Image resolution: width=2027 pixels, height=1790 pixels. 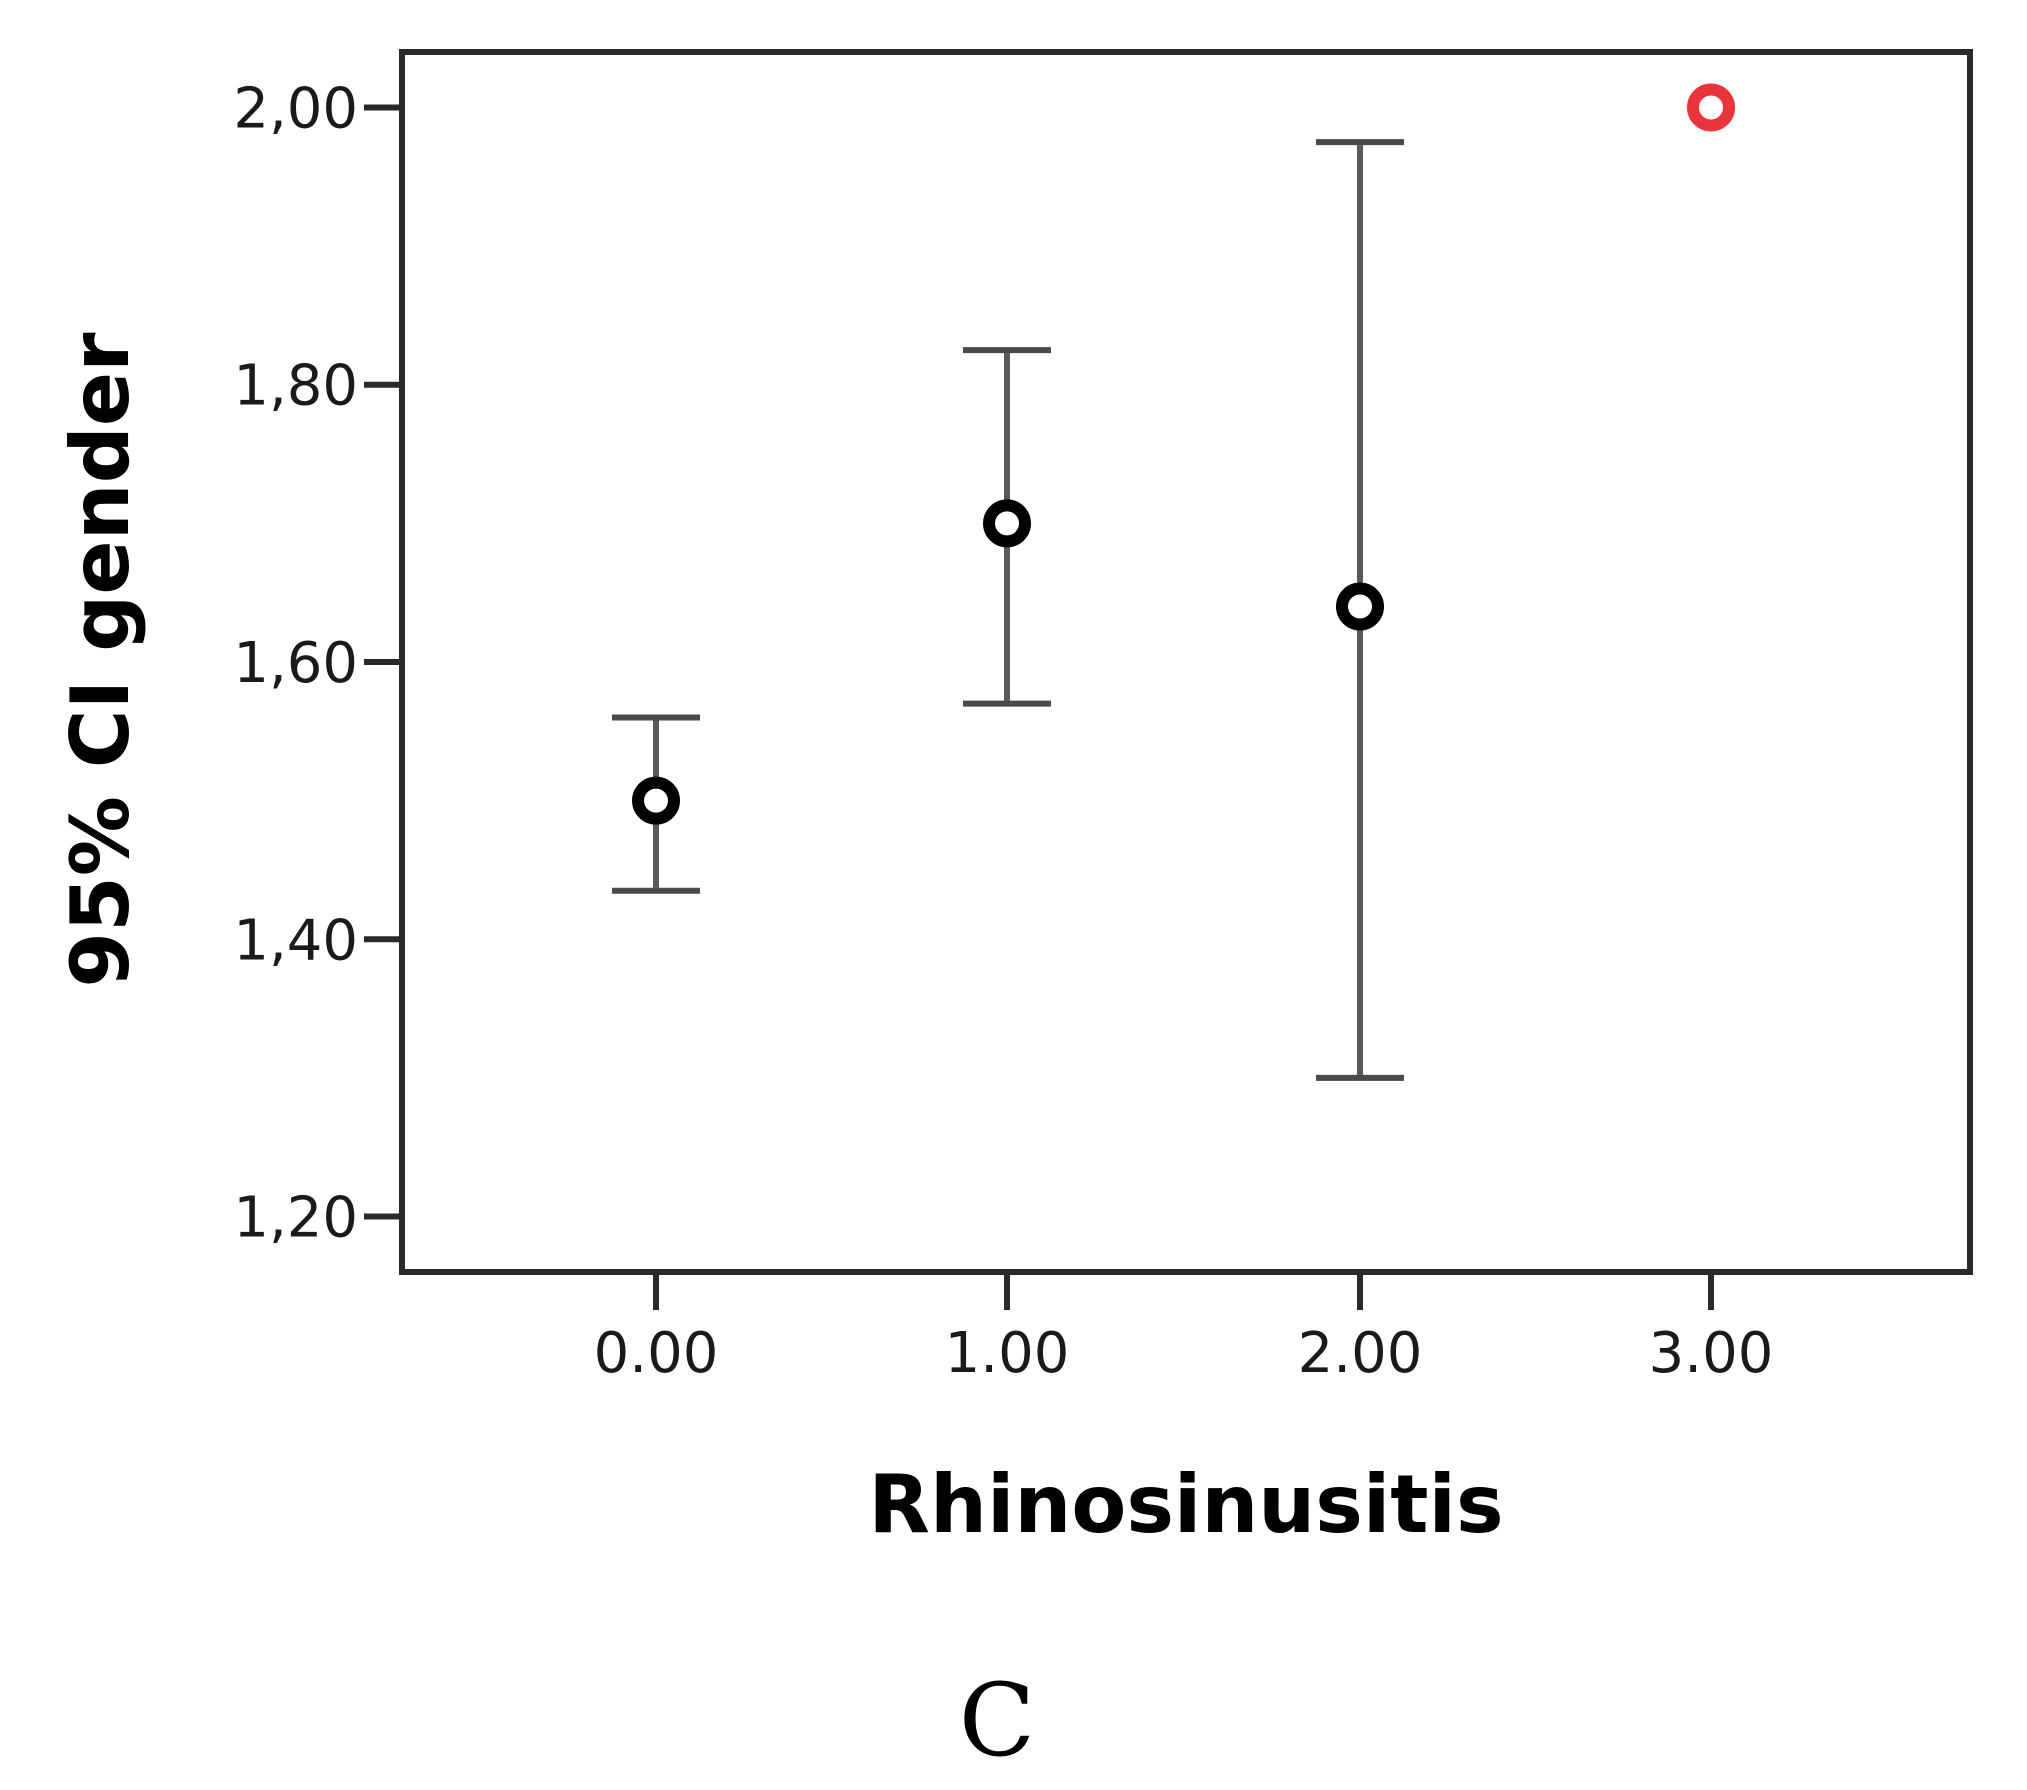 What do you see at coordinates (997, 1720) in the screenshot?
I see `panel-label: C` at bounding box center [997, 1720].